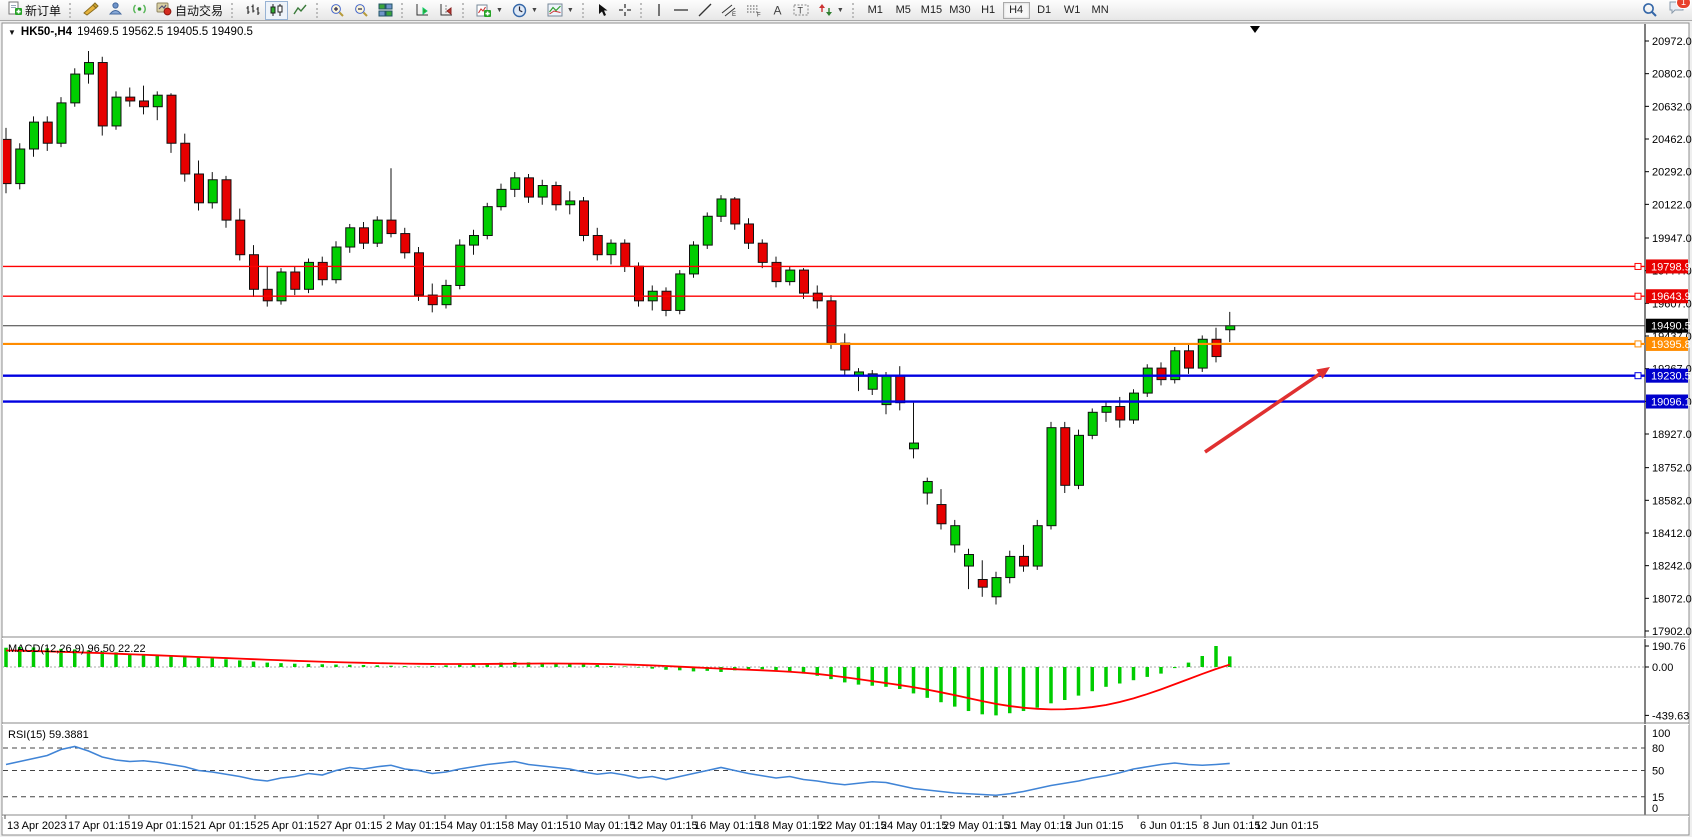  What do you see at coordinates (875, 10) in the screenshot?
I see `timeframe-m1: M1` at bounding box center [875, 10].